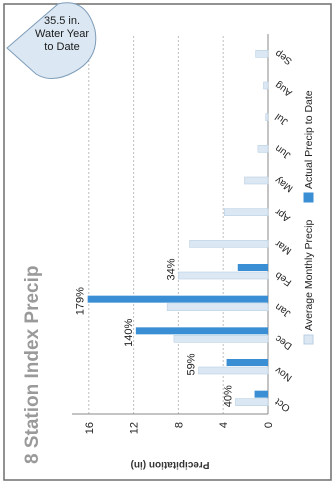 Image resolution: width=335 pixels, height=484 pixels. Describe the element at coordinates (217, 307) in the screenshot. I see `avg-bar-Jan` at that location.